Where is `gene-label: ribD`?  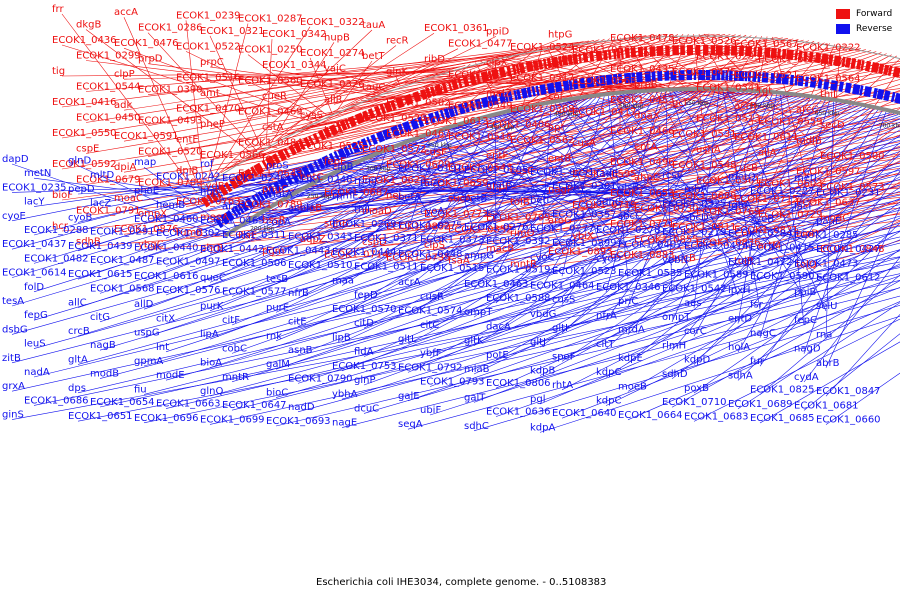 gene-label: ribD is located at coordinates (434, 59).